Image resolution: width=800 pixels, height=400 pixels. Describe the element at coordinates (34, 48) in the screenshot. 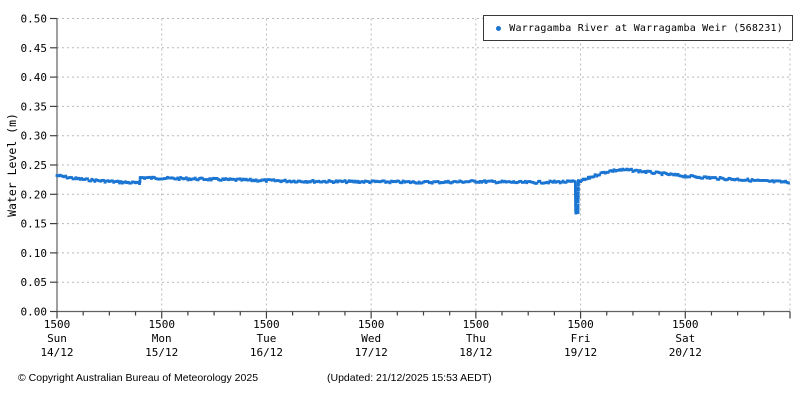

I see `y-tick-label: 0.45` at that location.